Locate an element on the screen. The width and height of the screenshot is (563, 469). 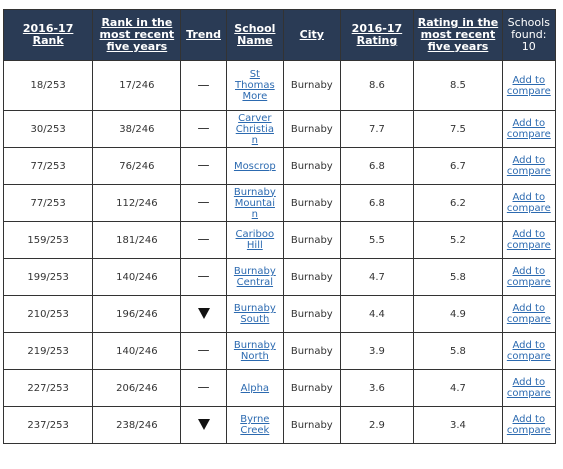
rank-cell: 210/253 is located at coordinates (48, 314).